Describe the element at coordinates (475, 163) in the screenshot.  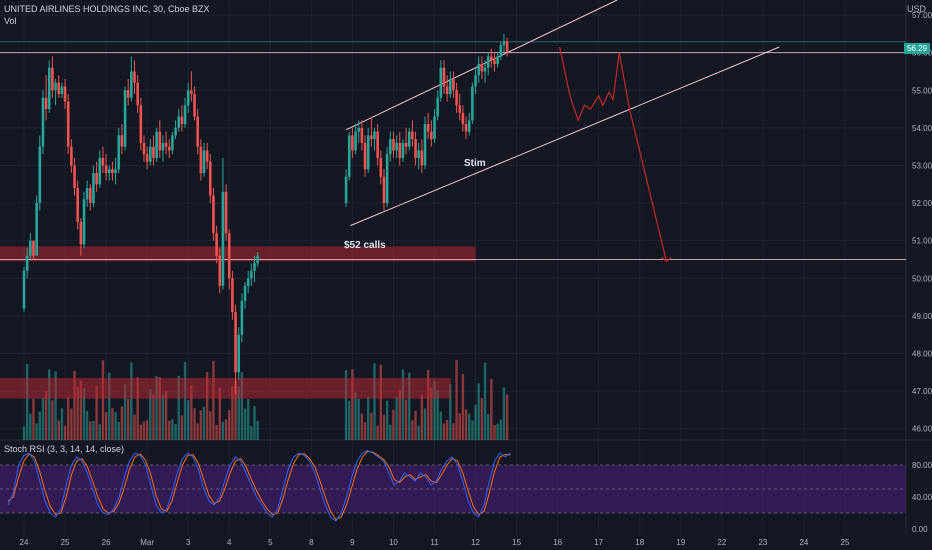
I see `stim-annotation: Stim` at that location.